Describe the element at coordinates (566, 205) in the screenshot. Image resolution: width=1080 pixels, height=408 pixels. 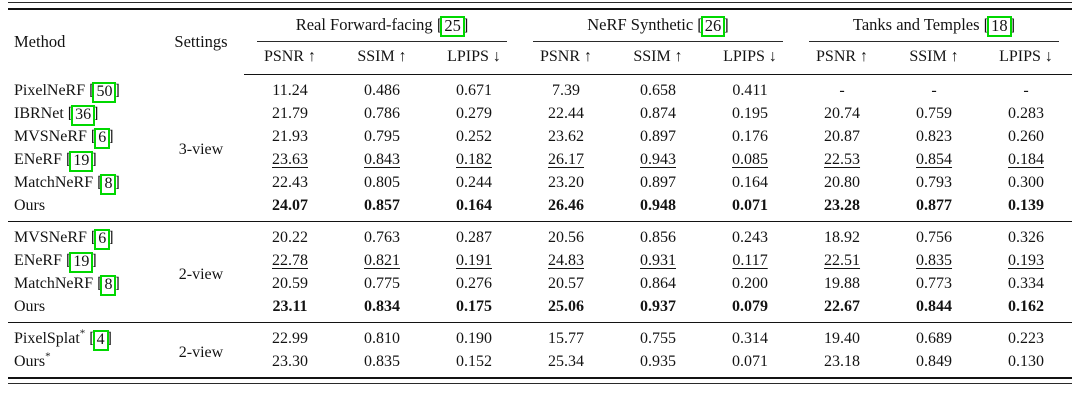
I see `value-cell: 26.46` at that location.